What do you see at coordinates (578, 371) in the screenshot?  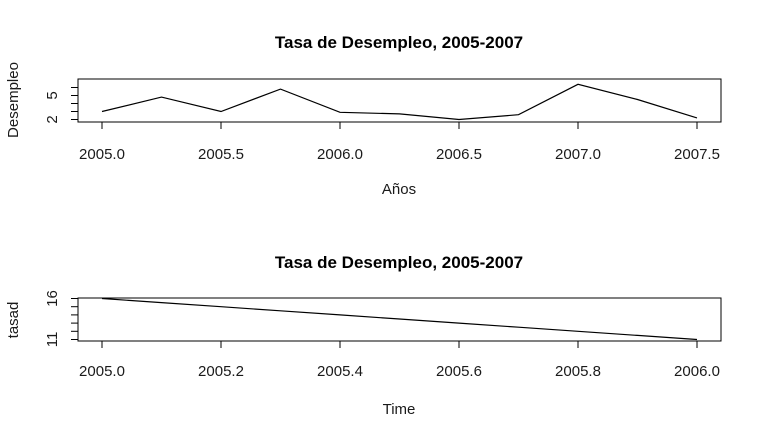 I see `chart-2-x-tick-label: 2005.8` at bounding box center [578, 371].